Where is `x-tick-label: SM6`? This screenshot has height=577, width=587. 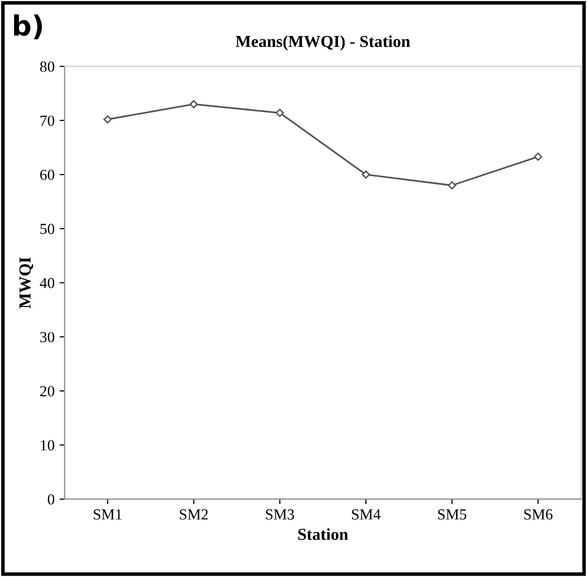
x-tick-label: SM6 is located at coordinates (538, 514).